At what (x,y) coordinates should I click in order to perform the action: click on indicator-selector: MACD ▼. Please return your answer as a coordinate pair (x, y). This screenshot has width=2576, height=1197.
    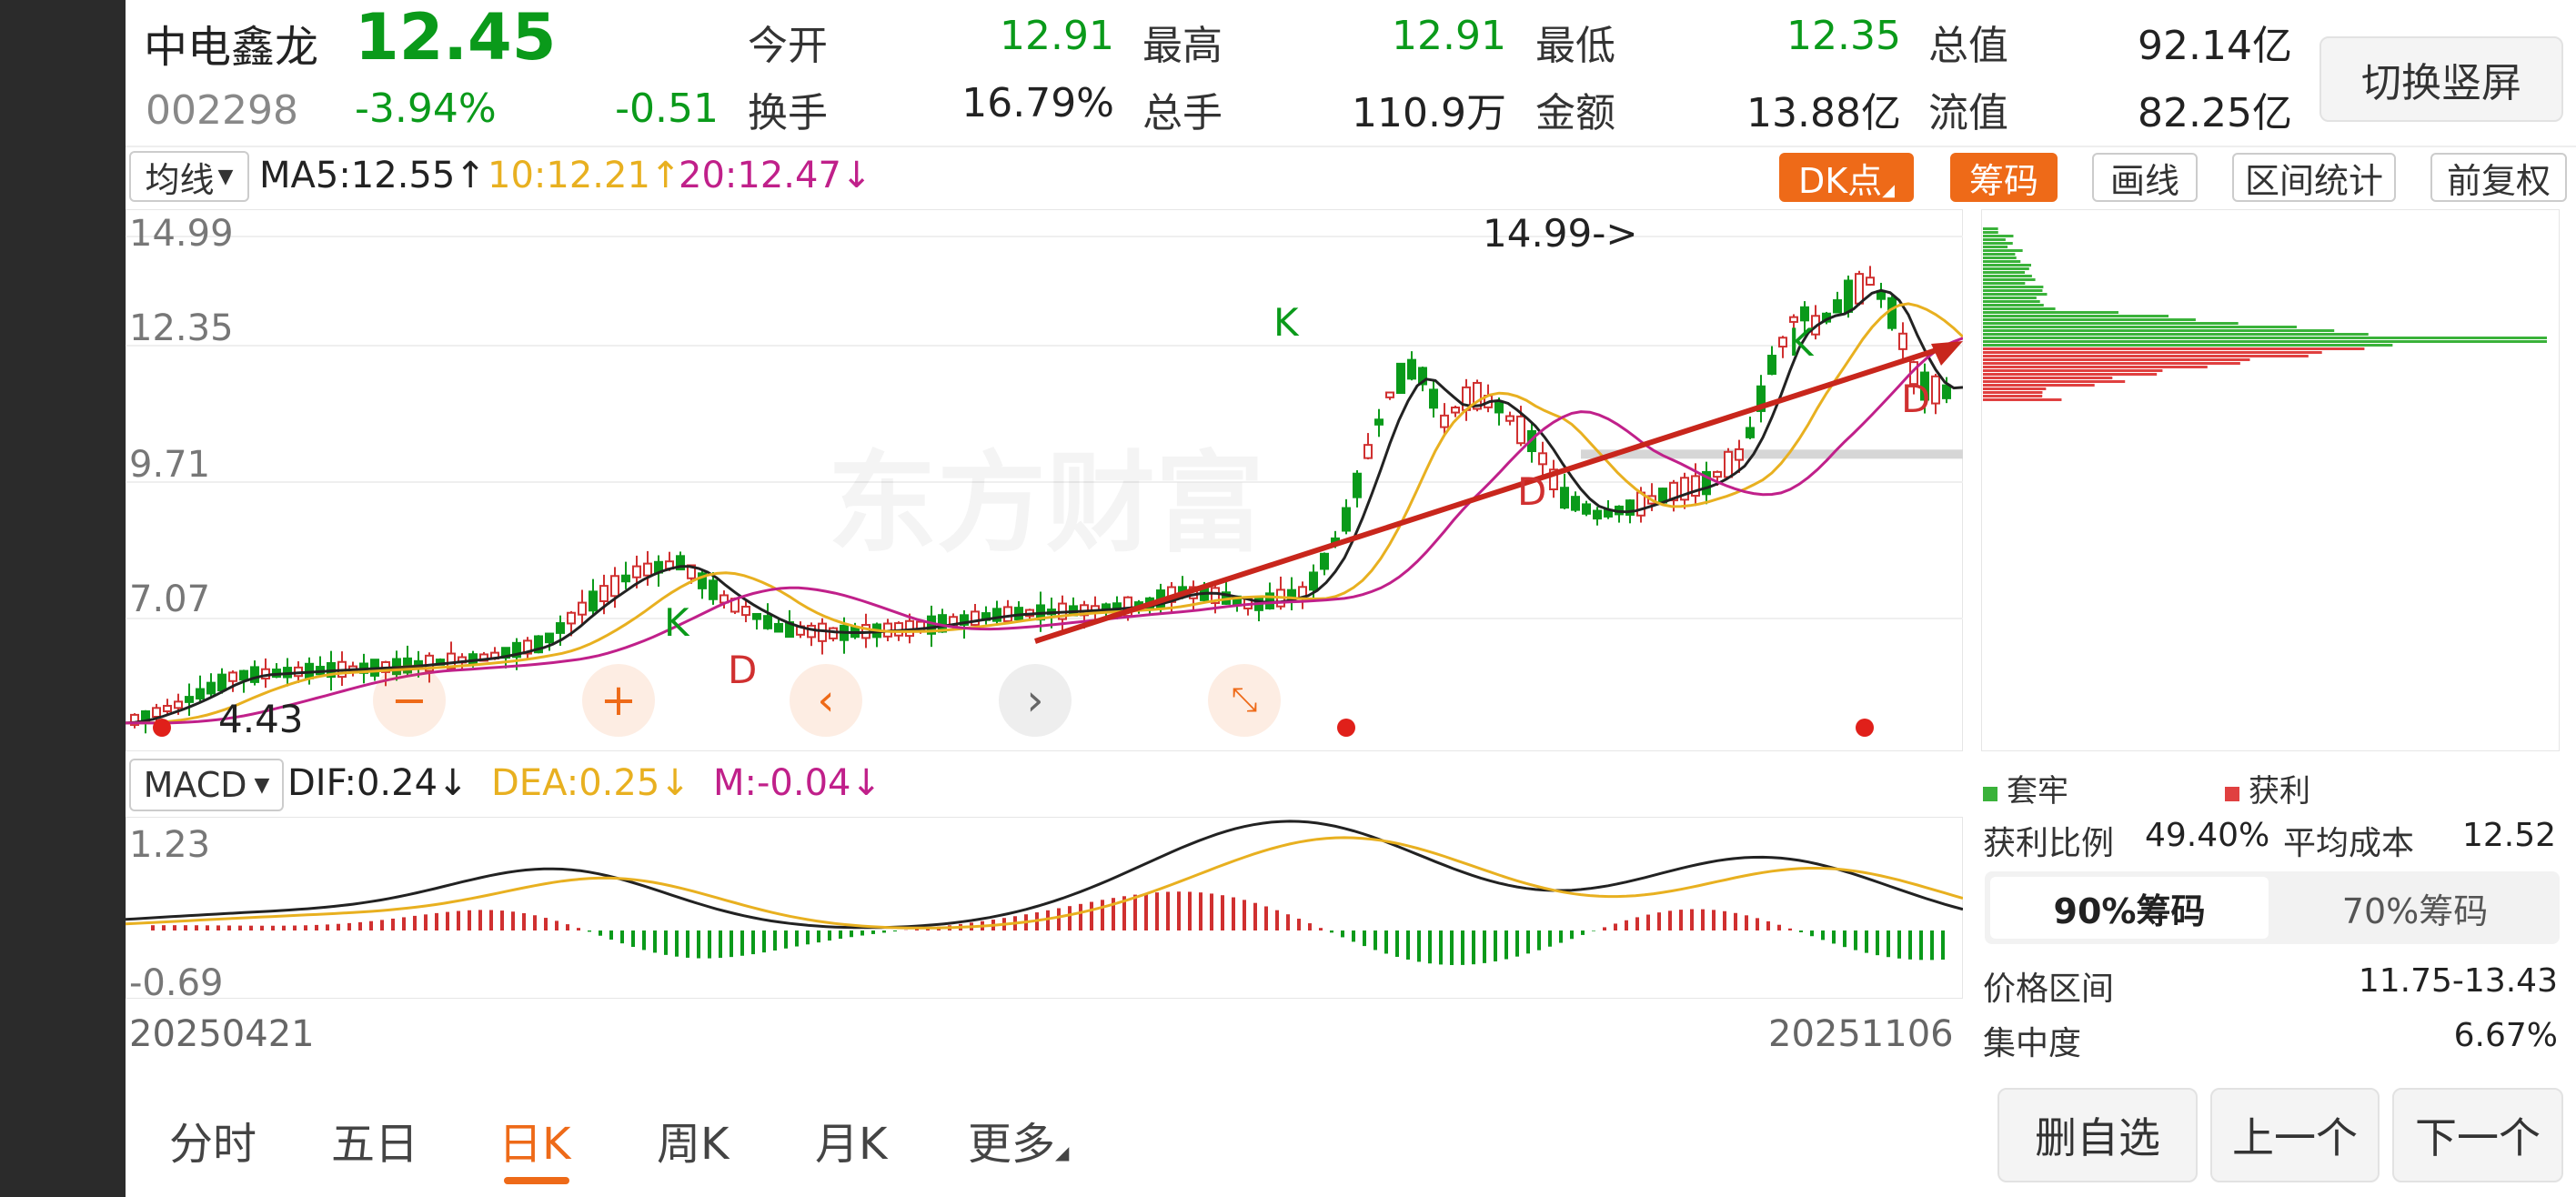
    Looking at the image, I should click on (206, 785).